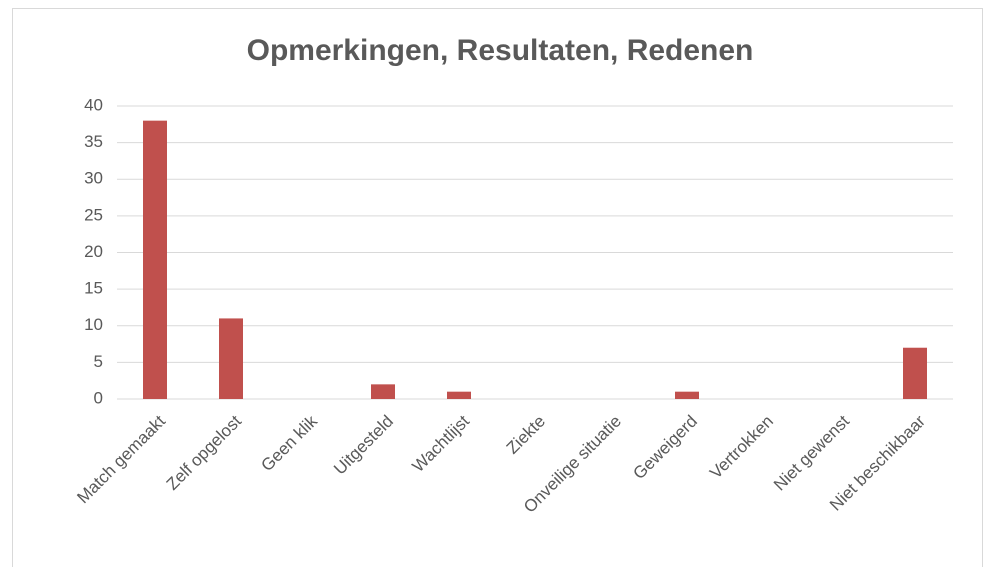 This screenshot has width=995, height=567. I want to click on y-tick-label: 15, so click(93, 288).